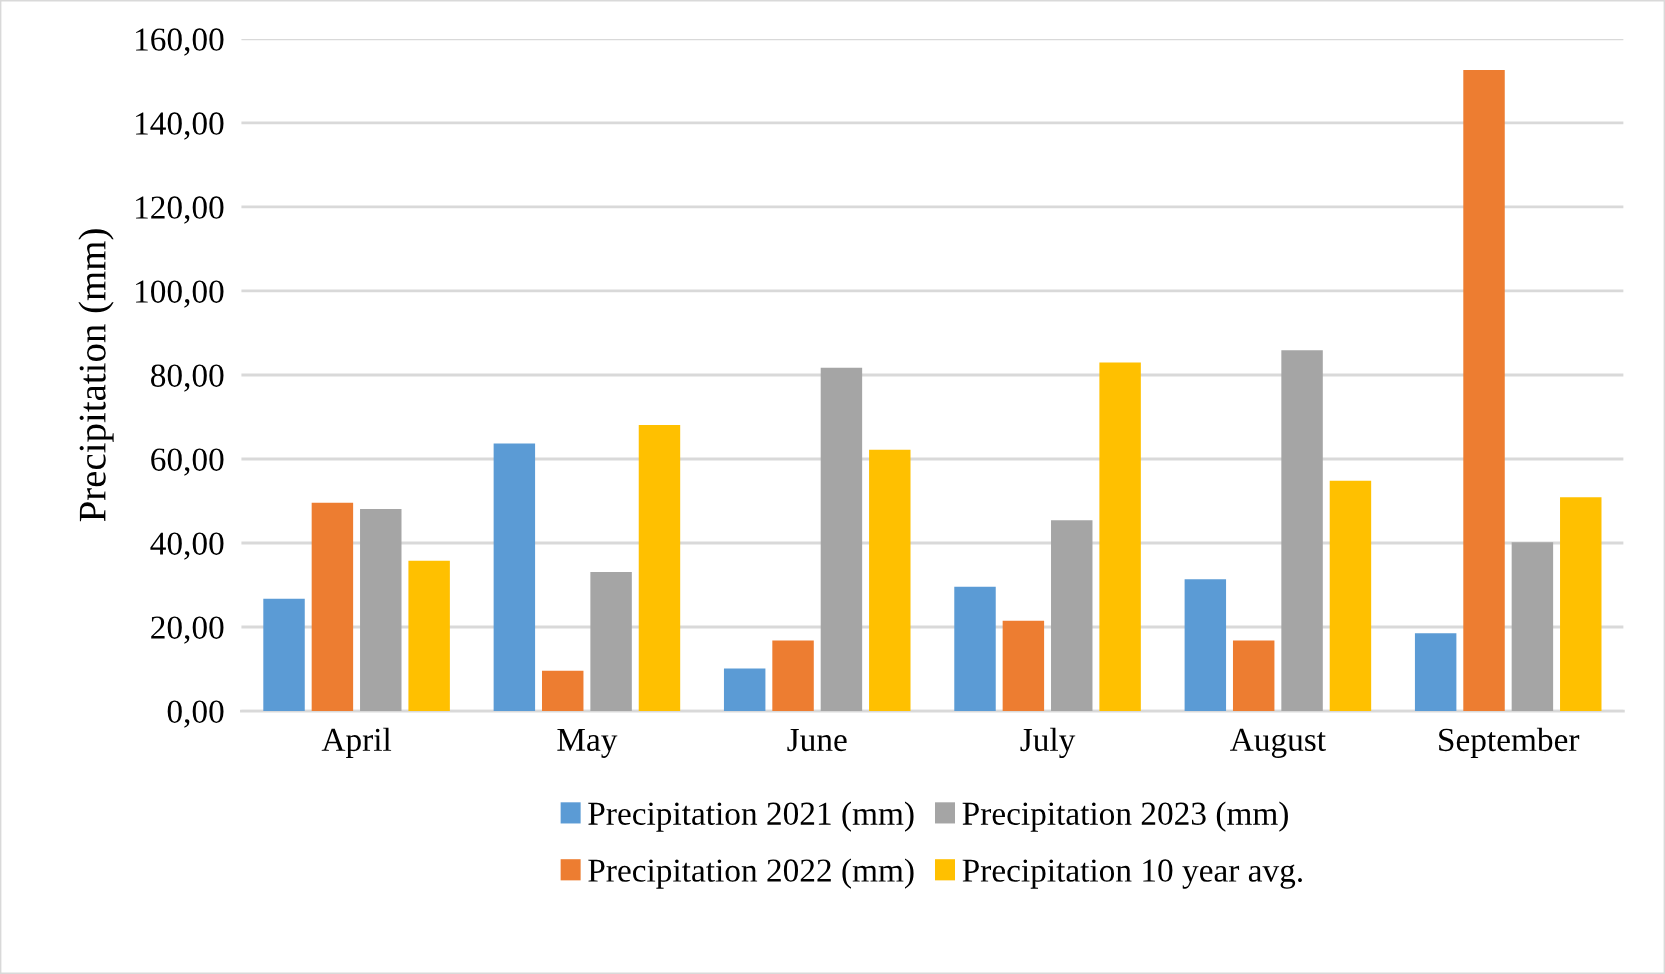  Describe the element at coordinates (180, 126) in the screenshot. I see `y-tick-label: 140,00` at that location.